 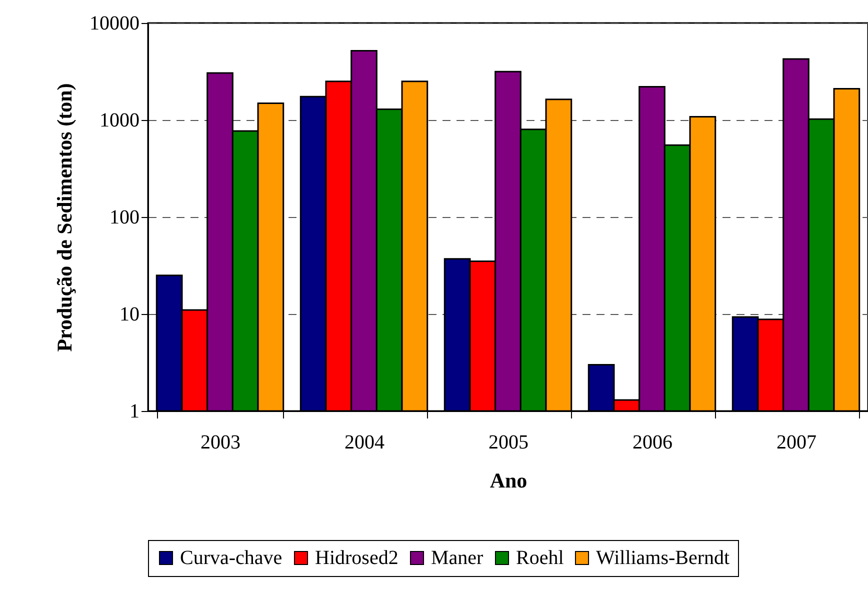 I want to click on y-tick-label: 100, so click(x=125, y=217).